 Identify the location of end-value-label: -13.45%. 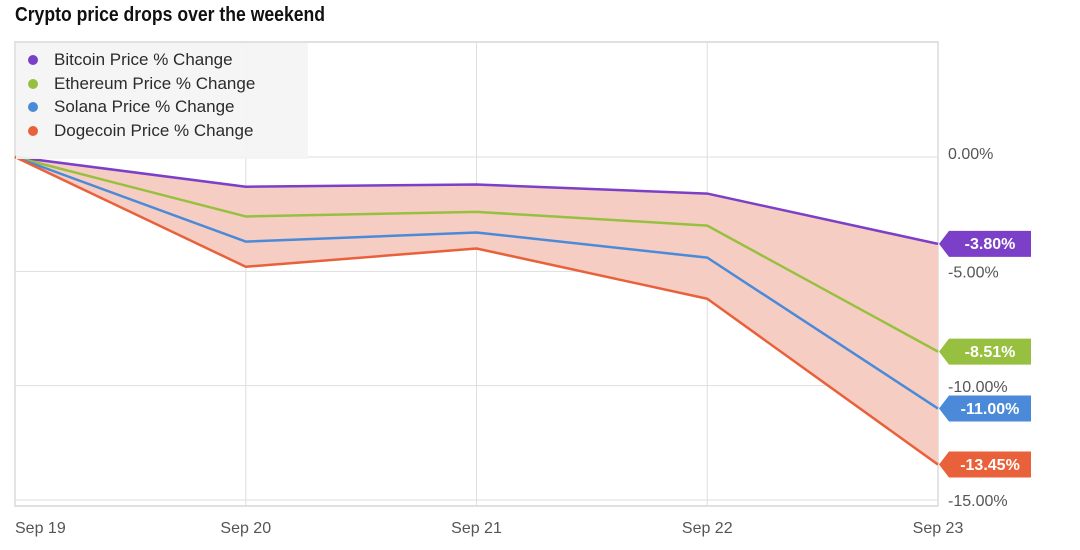
(990, 465).